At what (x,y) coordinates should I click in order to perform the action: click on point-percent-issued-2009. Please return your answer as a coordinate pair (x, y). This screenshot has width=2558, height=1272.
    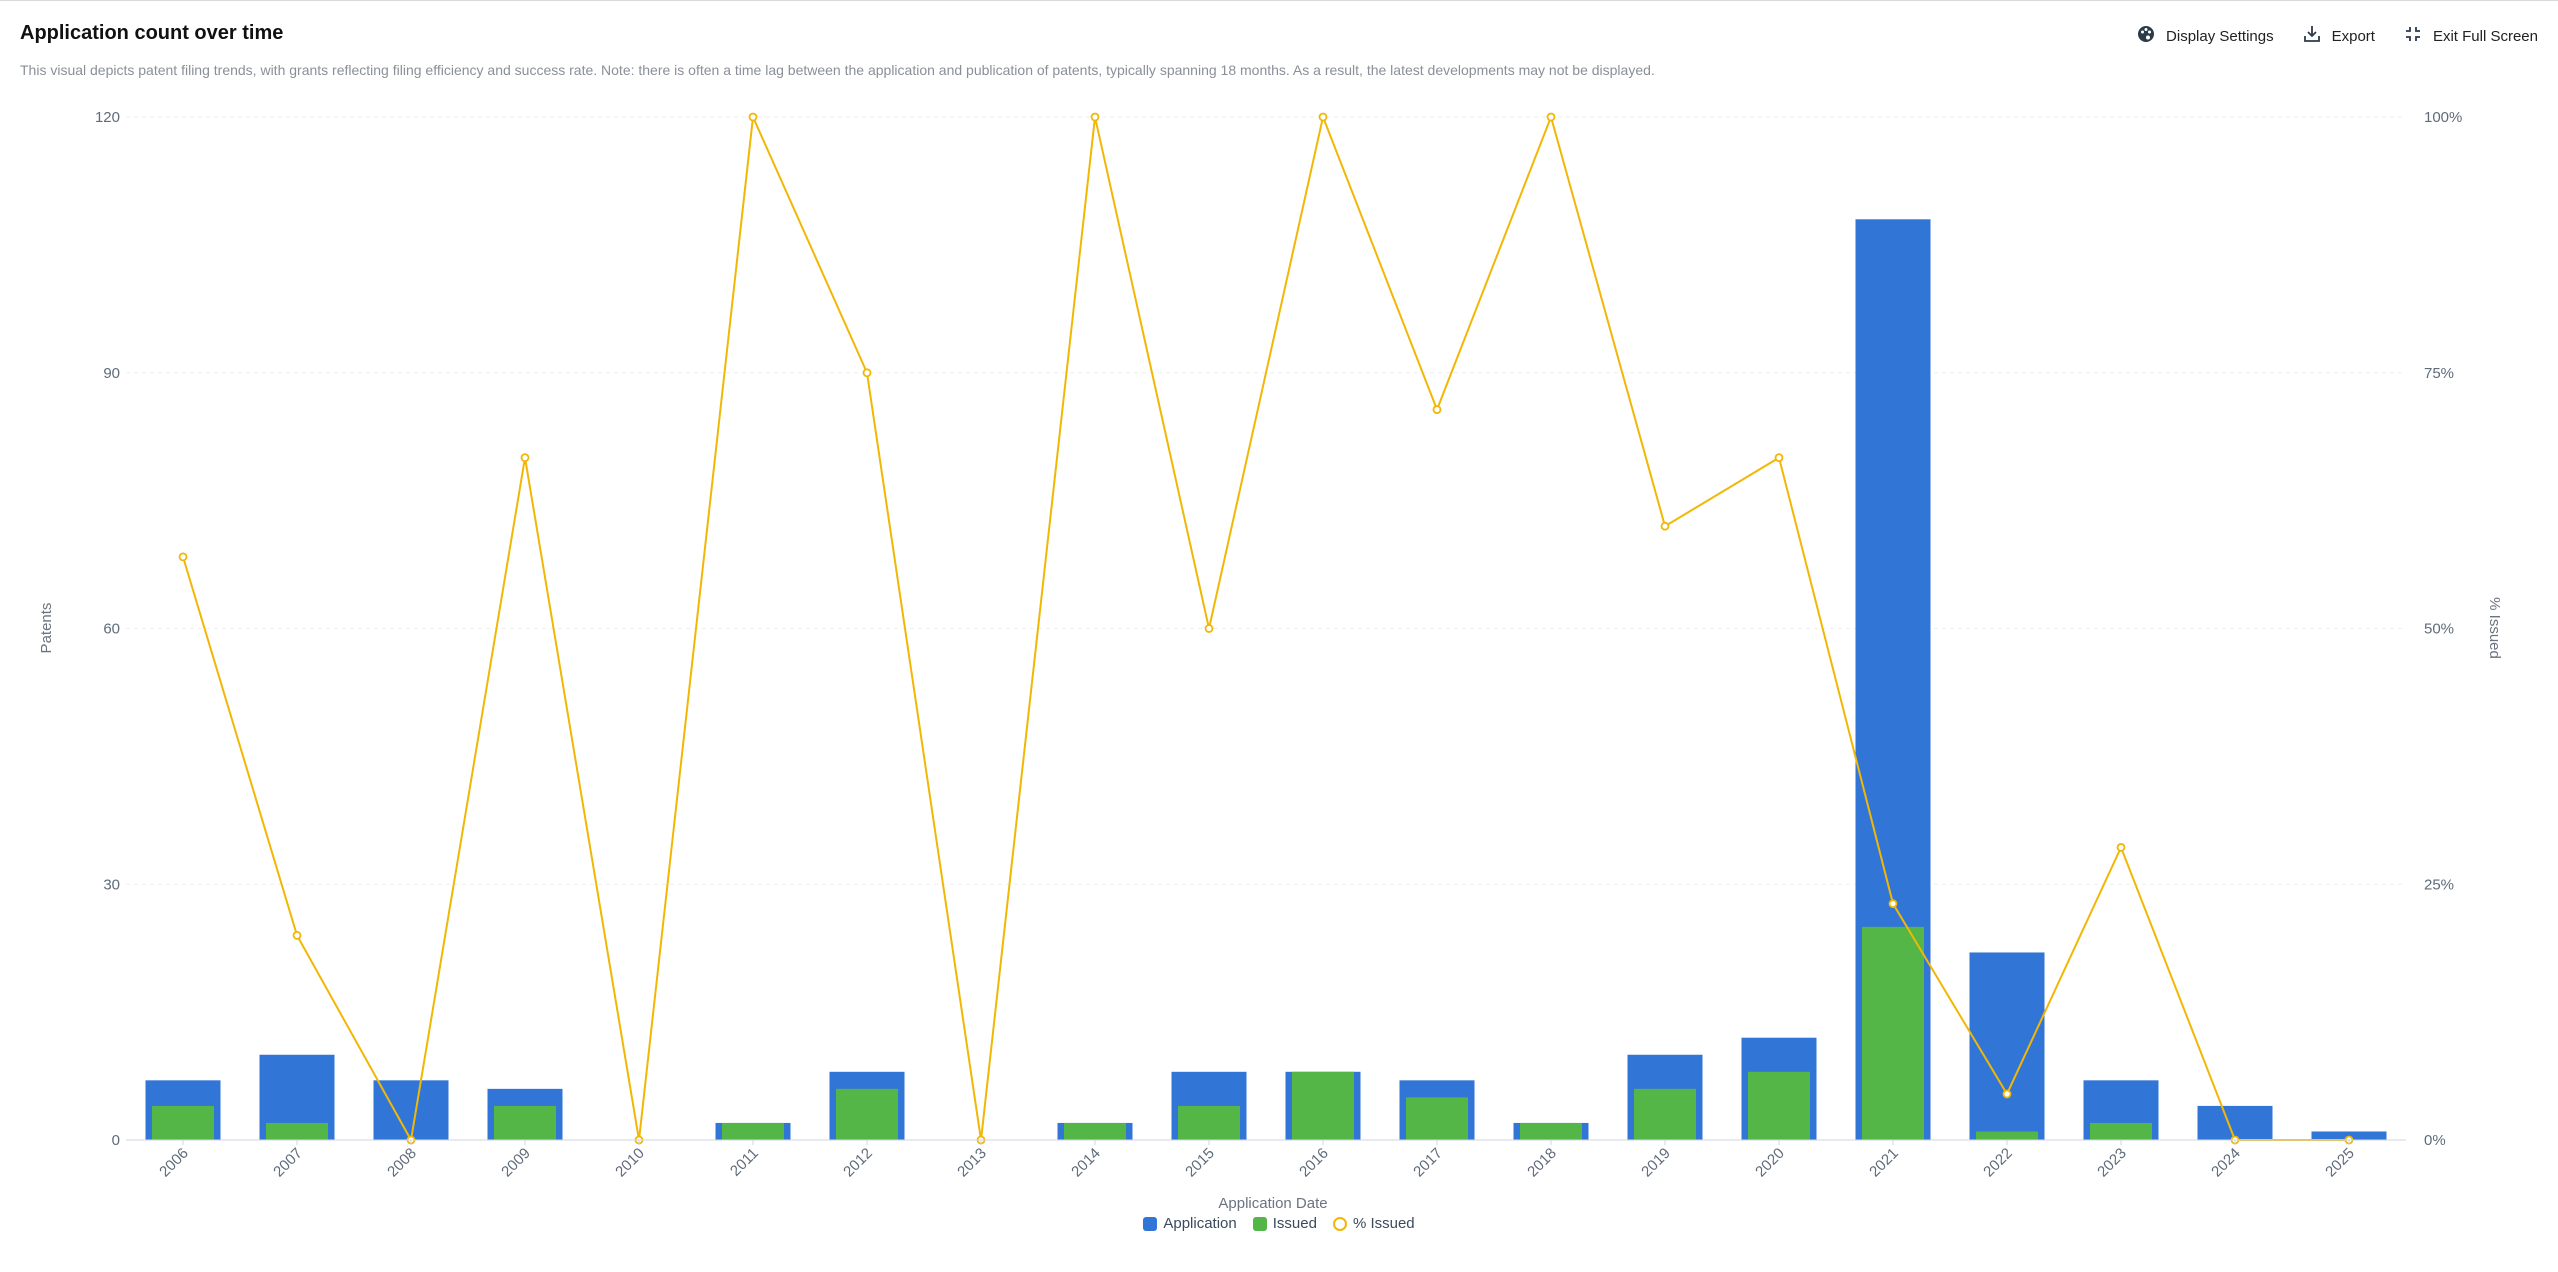
    Looking at the image, I should click on (525, 457).